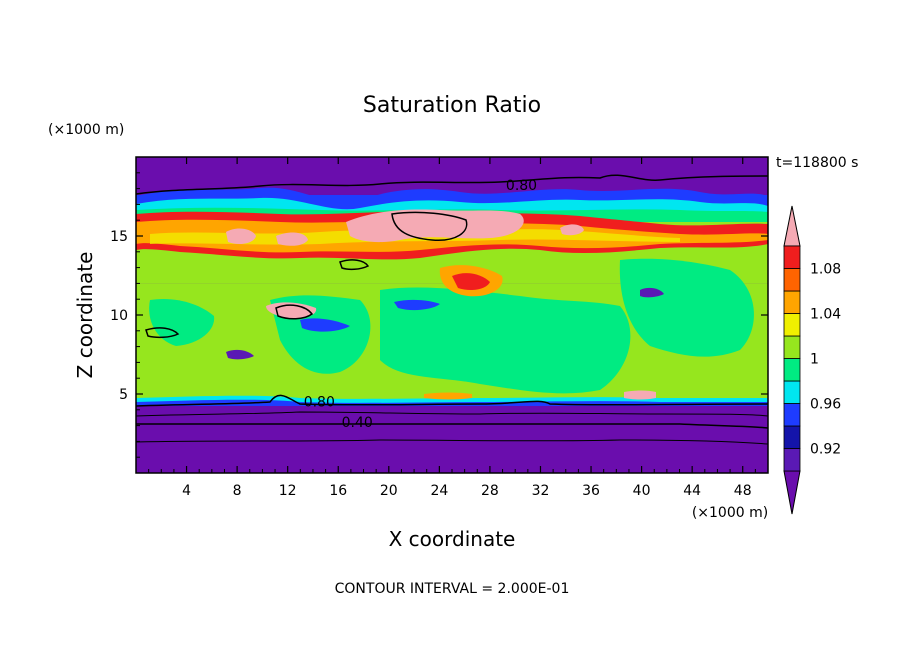  Describe the element at coordinates (389, 491) in the screenshot. I see `x-tick-label-4: 20` at that location.